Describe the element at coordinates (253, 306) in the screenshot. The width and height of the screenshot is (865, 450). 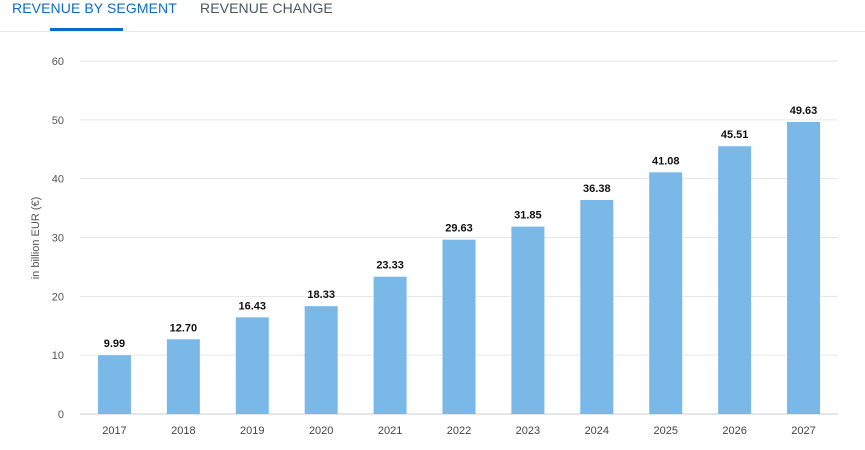
I see `data-label: 16.43` at that location.